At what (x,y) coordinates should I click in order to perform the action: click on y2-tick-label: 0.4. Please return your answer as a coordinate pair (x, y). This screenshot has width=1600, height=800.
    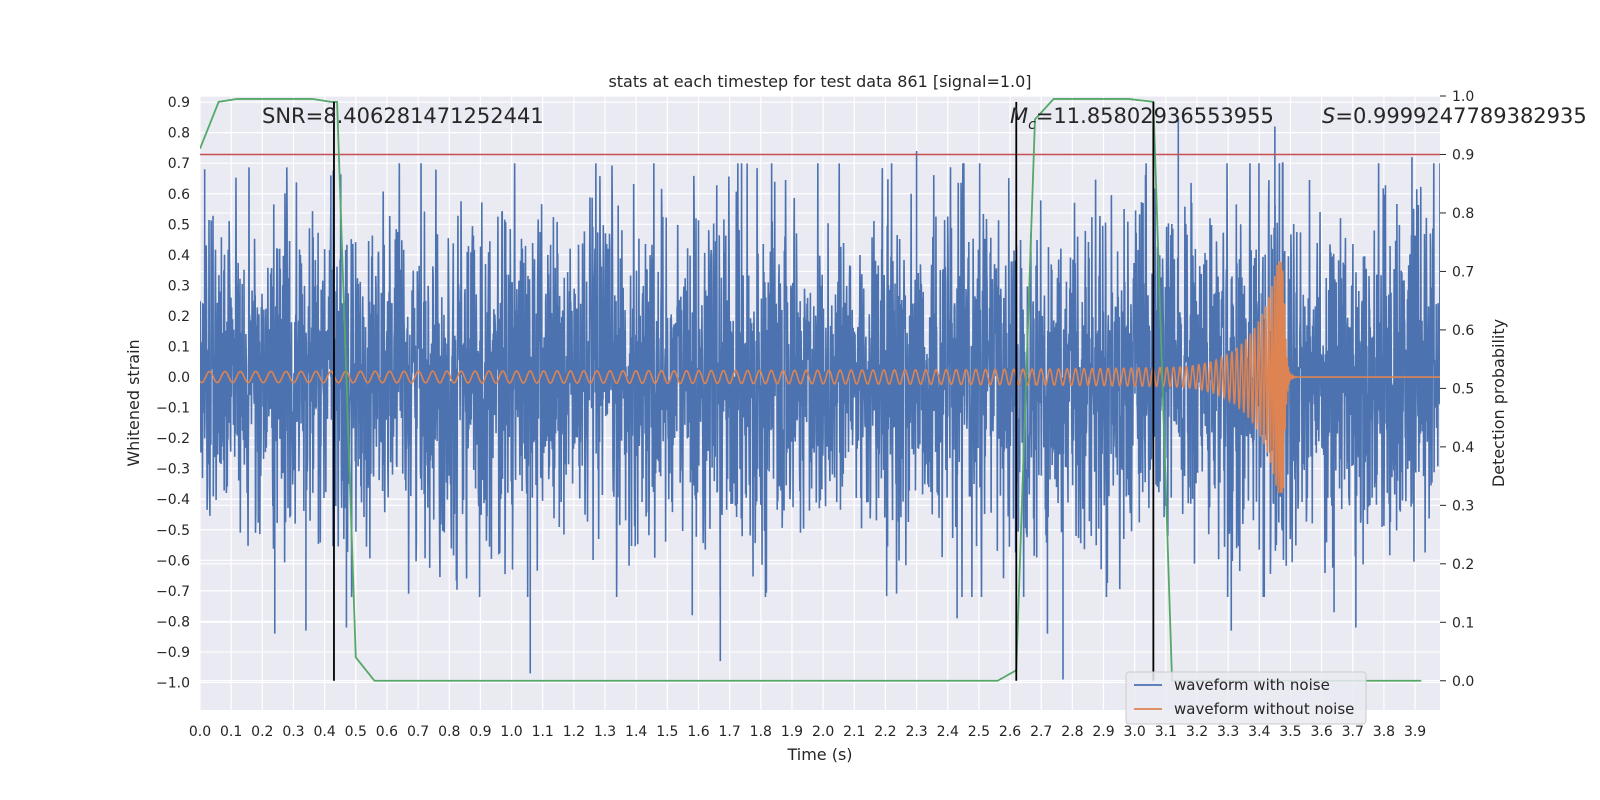
    Looking at the image, I should click on (1463, 448).